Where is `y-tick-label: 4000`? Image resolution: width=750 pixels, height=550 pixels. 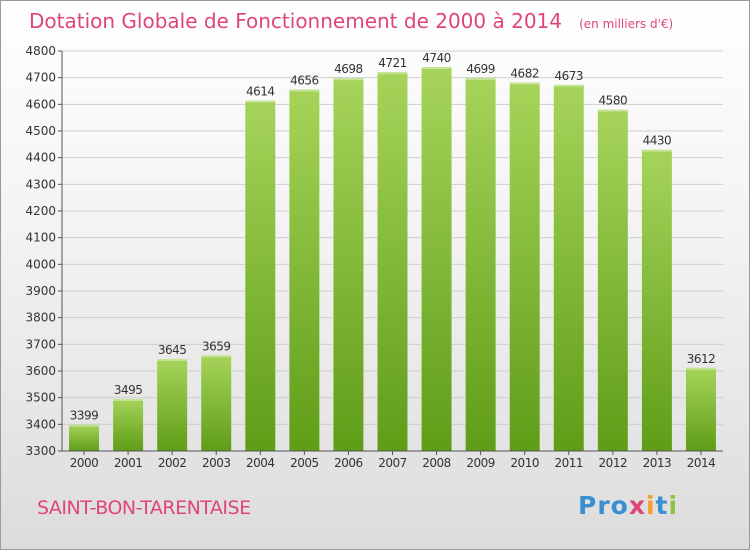 y-tick-label: 4000 is located at coordinates (40, 264).